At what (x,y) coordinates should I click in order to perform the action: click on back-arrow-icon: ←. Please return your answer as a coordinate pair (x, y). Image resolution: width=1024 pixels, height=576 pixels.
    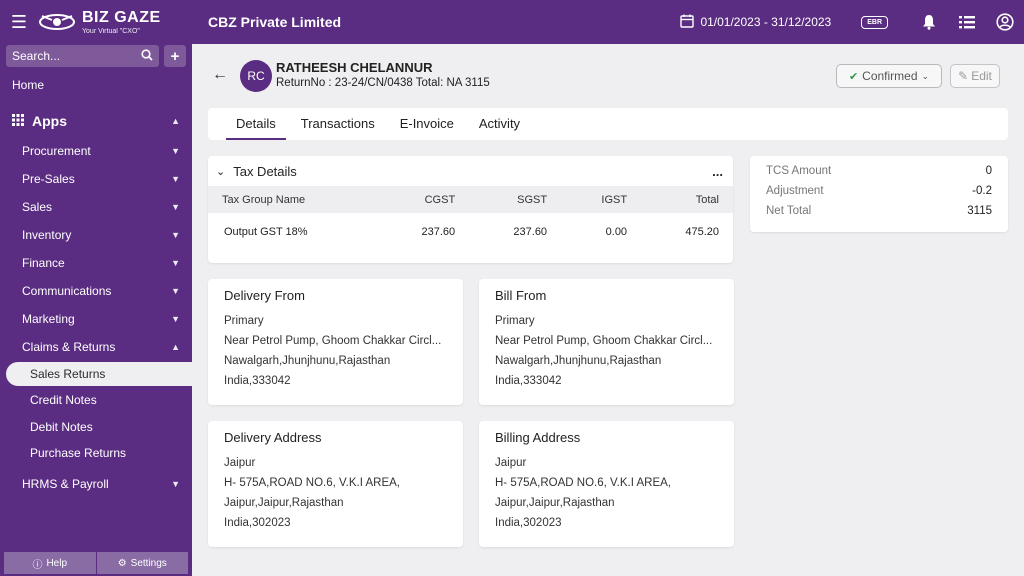
    Looking at the image, I should click on (220, 74).